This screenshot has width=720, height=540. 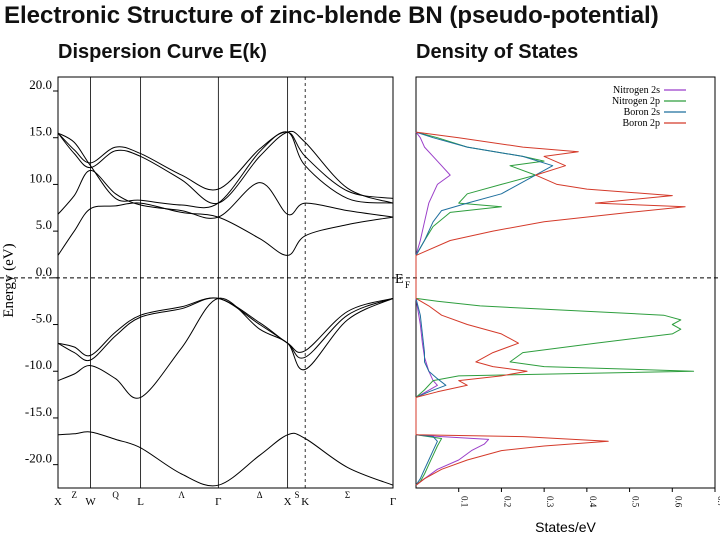 What do you see at coordinates (678, 502) in the screenshot?
I see `dos-tick-label-5: 0.6` at bounding box center [678, 502].